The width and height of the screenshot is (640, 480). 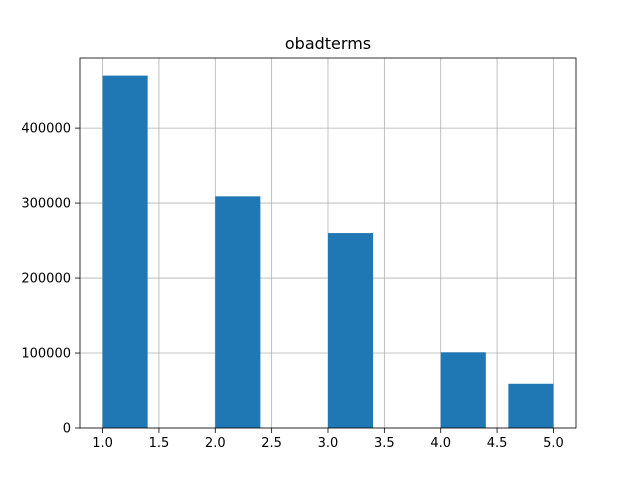 I want to click on x-tick-label-3: 2.5, so click(x=271, y=443).